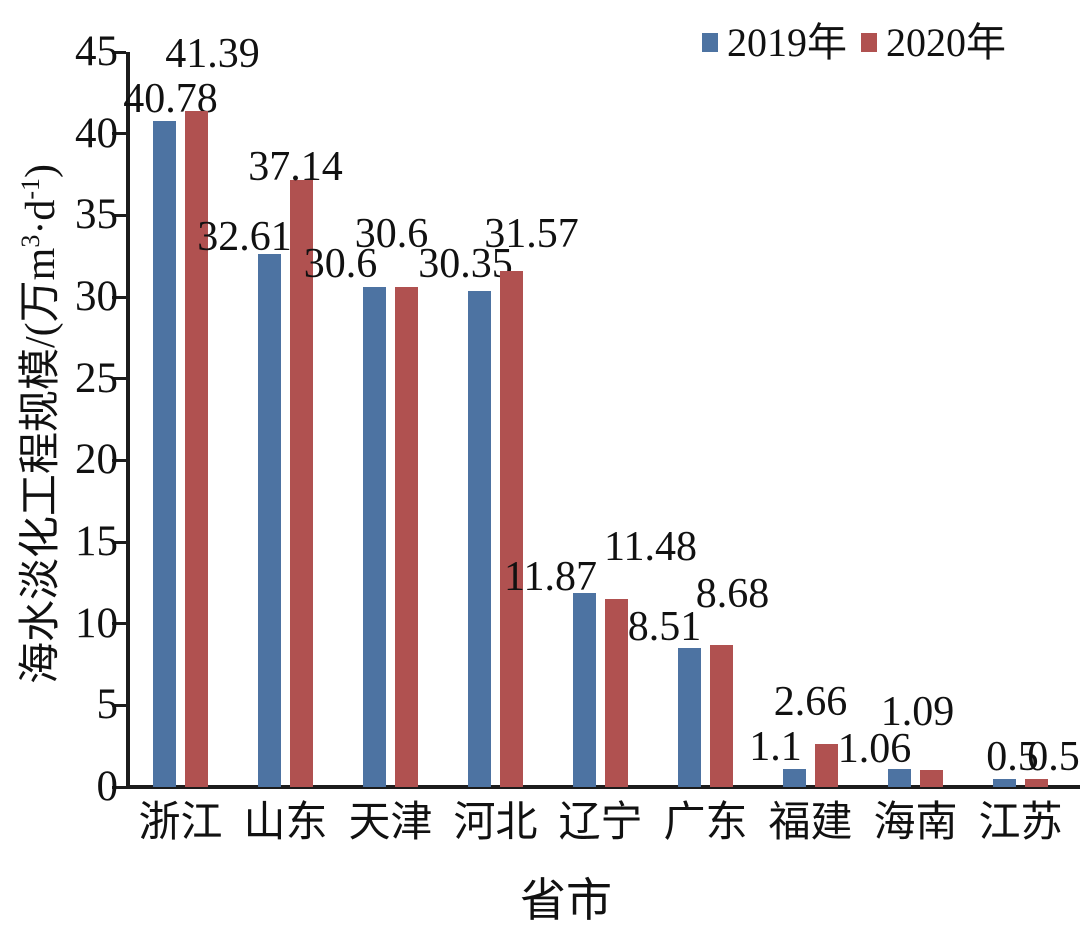  Describe the element at coordinates (915, 823) in the screenshot. I see `x-tick-label-8: 海南` at that location.